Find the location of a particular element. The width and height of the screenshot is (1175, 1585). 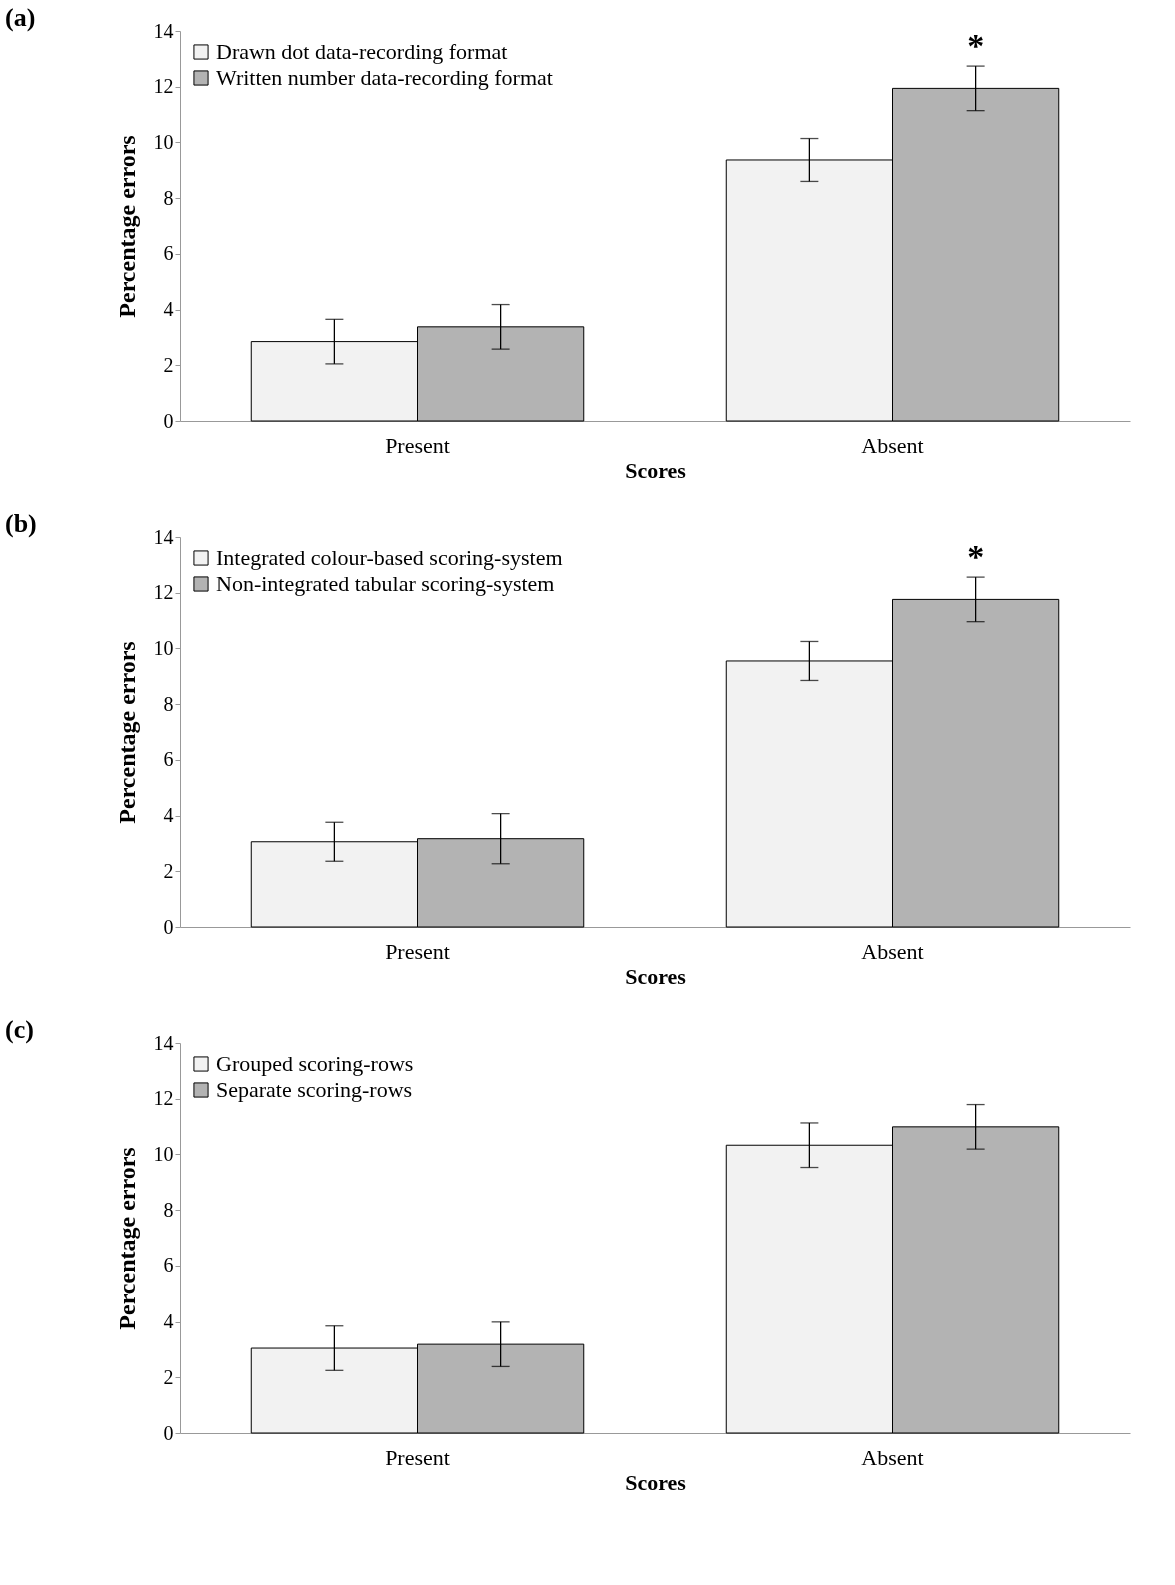

legend-label: Integrated colour-based scoring-system is located at coordinates (389, 557).